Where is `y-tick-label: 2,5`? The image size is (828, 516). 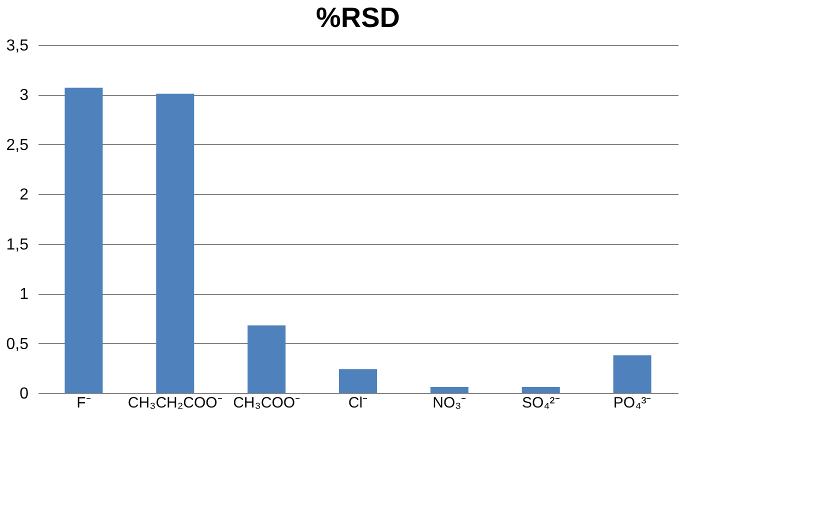
y-tick-label: 2,5 is located at coordinates (17, 145).